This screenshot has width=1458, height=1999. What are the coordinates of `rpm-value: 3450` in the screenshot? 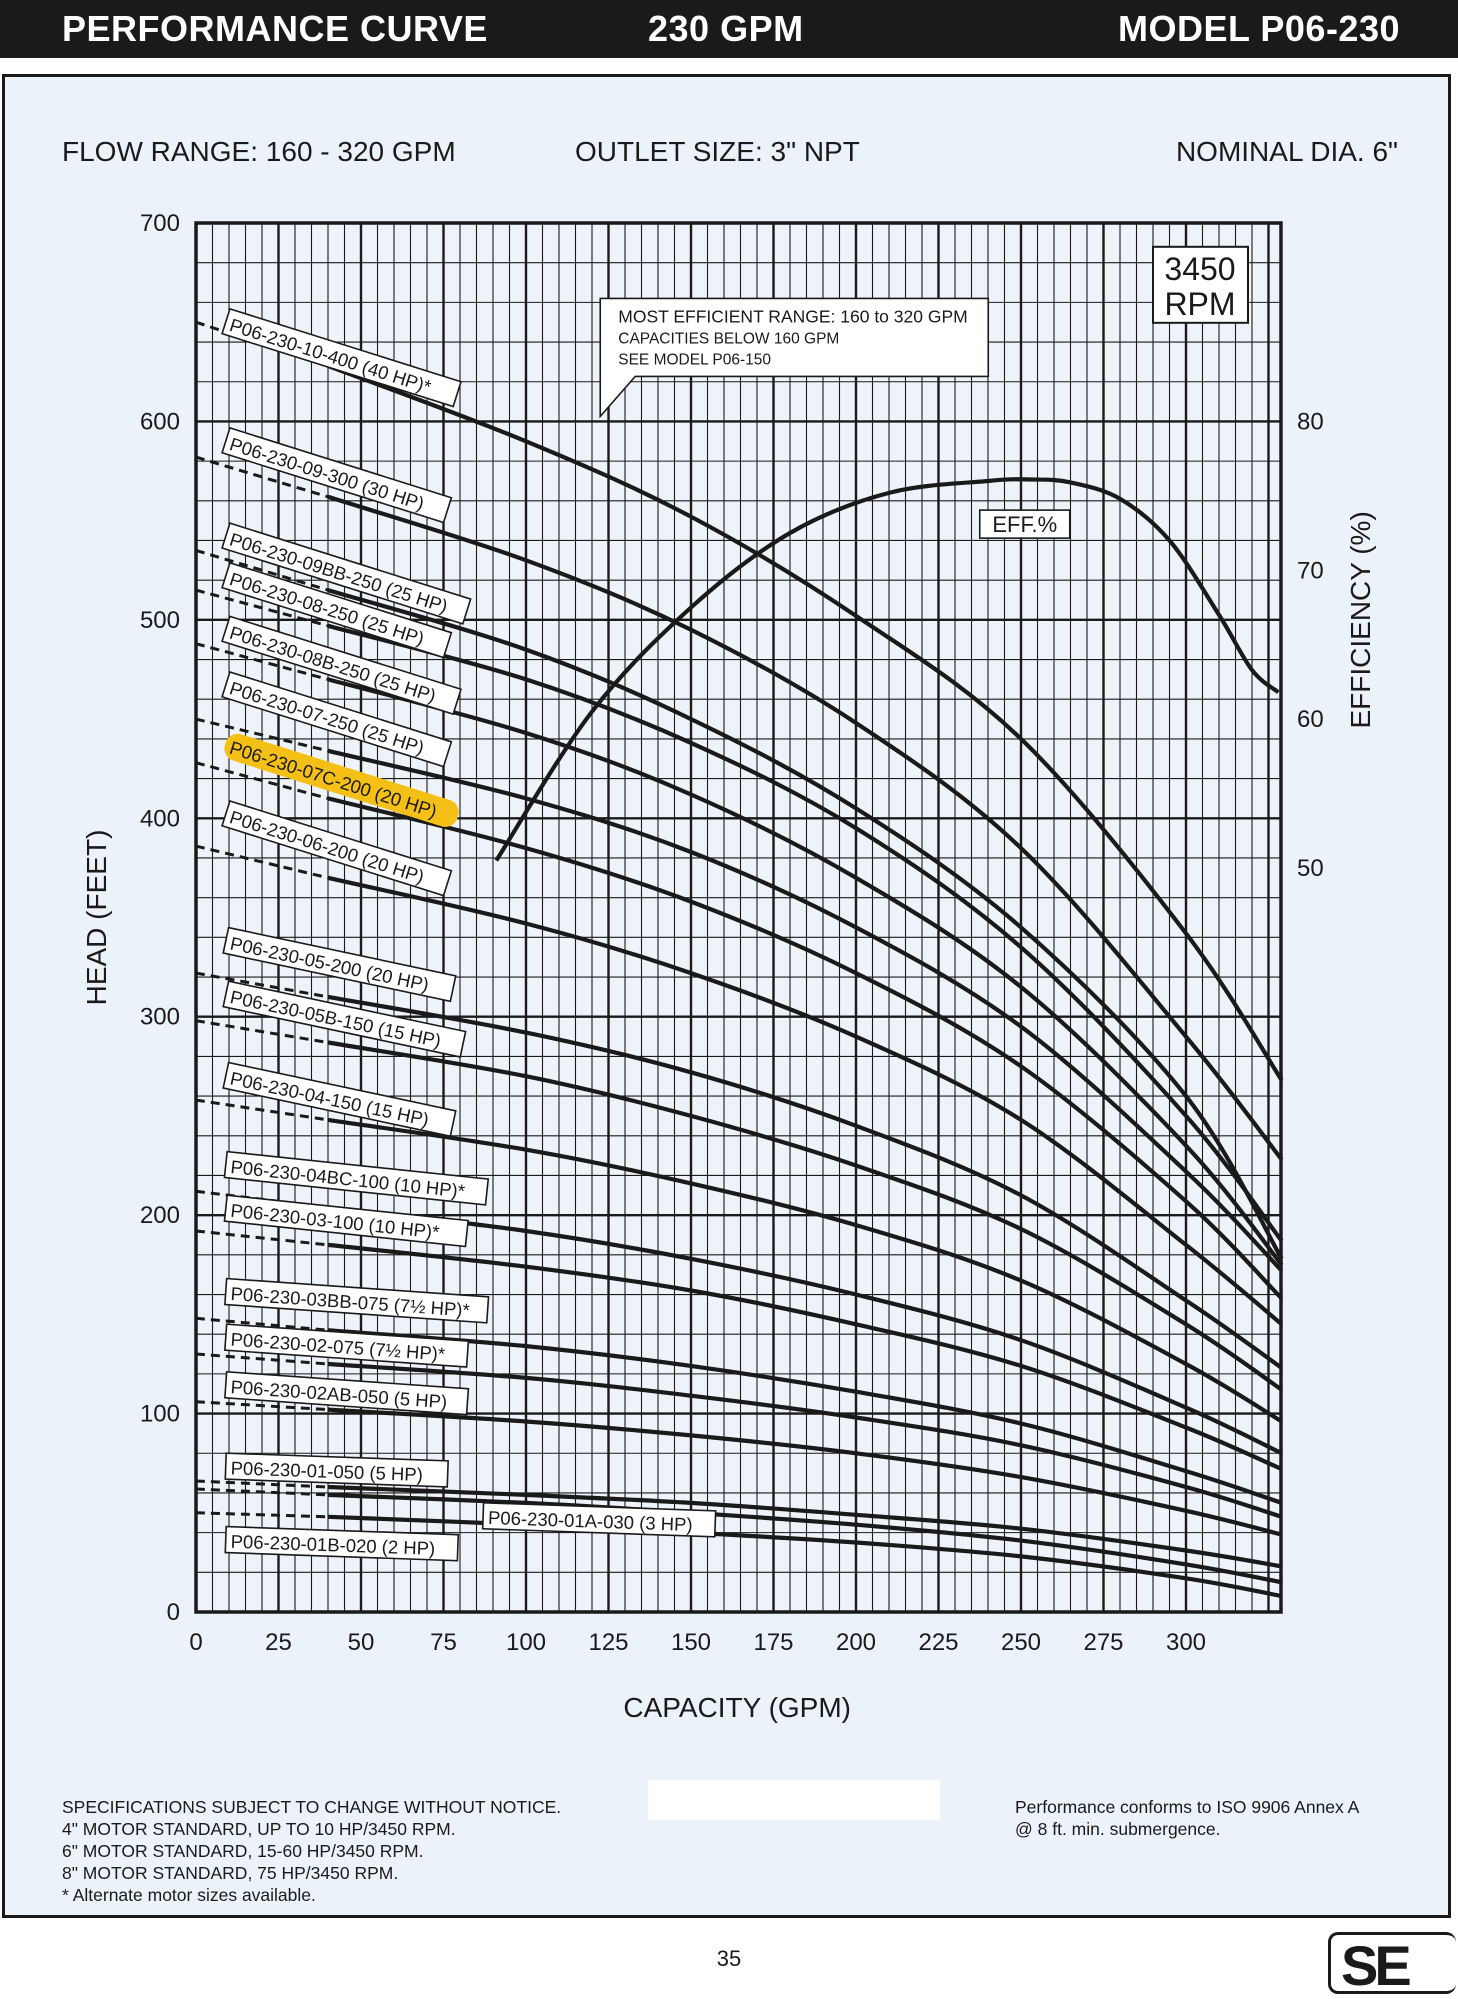 It's located at (1199, 269).